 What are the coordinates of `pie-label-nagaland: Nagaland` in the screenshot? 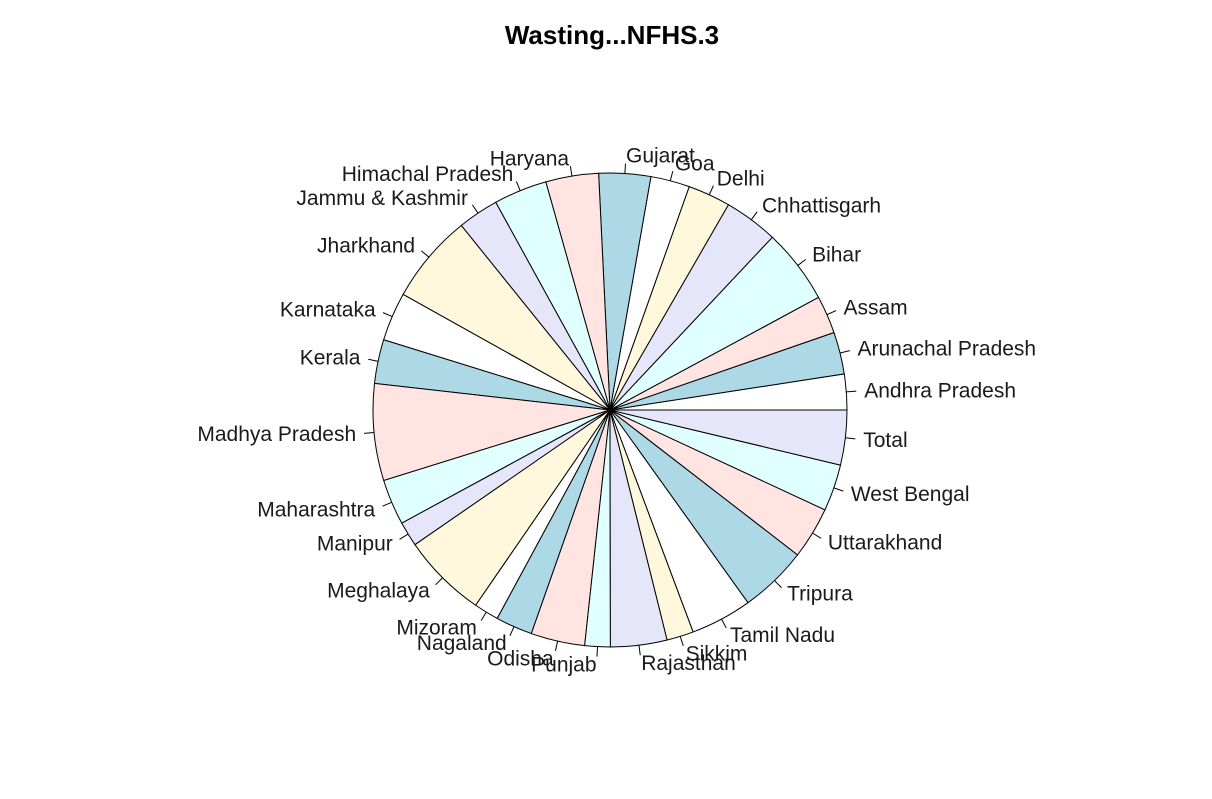 It's located at (462, 643).